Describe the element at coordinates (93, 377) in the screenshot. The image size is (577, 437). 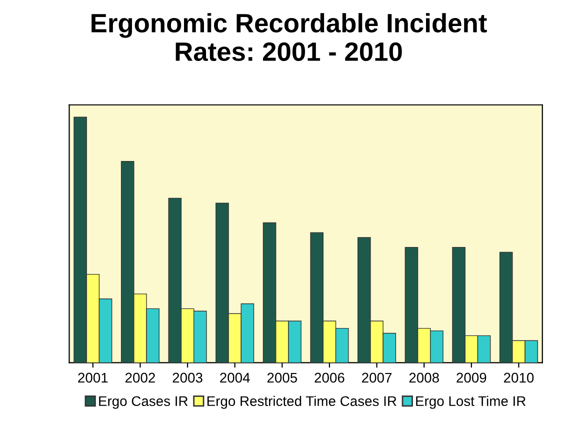
I see `x-tick-label: 2001` at that location.